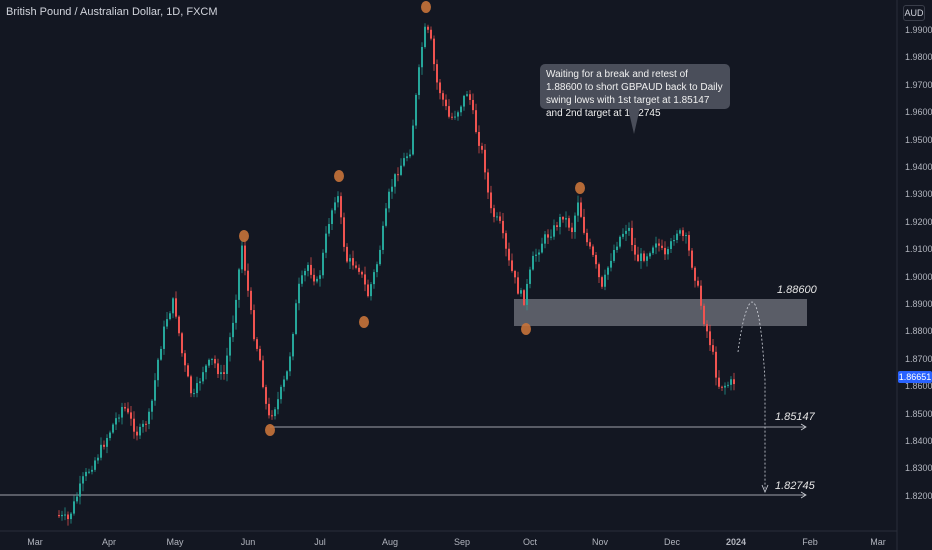 This screenshot has height=550, width=932. I want to click on price-axis-label: 1.94000, so click(918, 167).